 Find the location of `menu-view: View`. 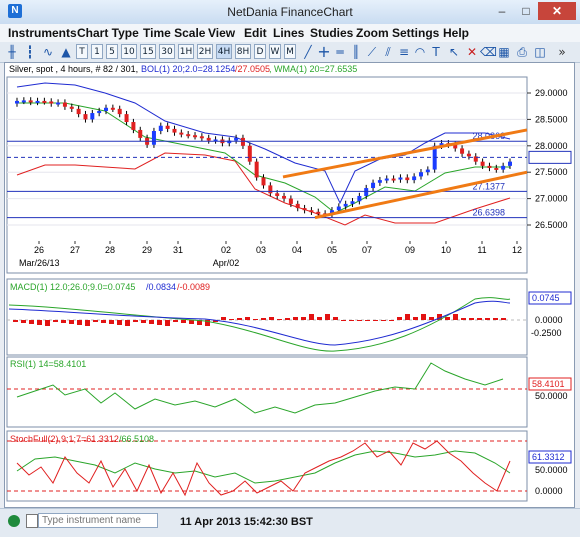

menu-view: View is located at coordinates (222, 33).